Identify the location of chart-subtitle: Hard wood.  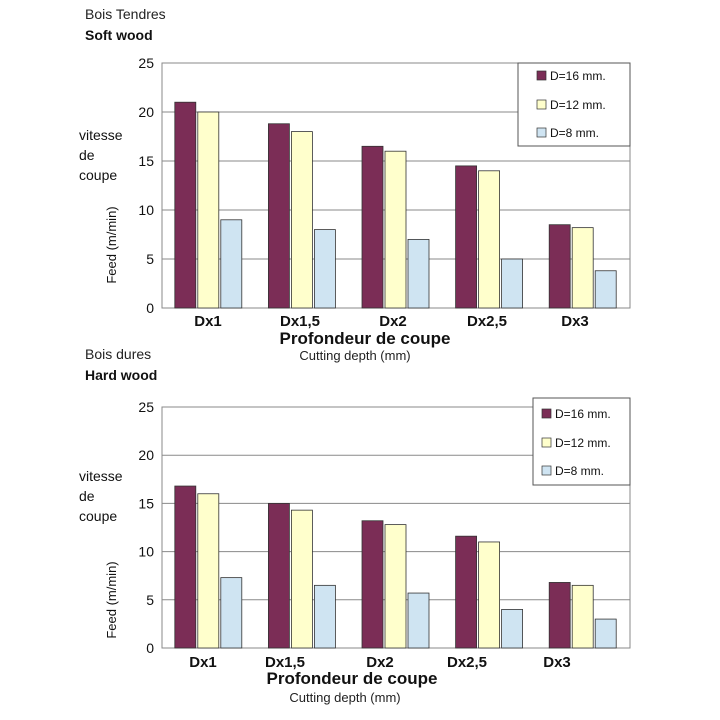
(121, 375).